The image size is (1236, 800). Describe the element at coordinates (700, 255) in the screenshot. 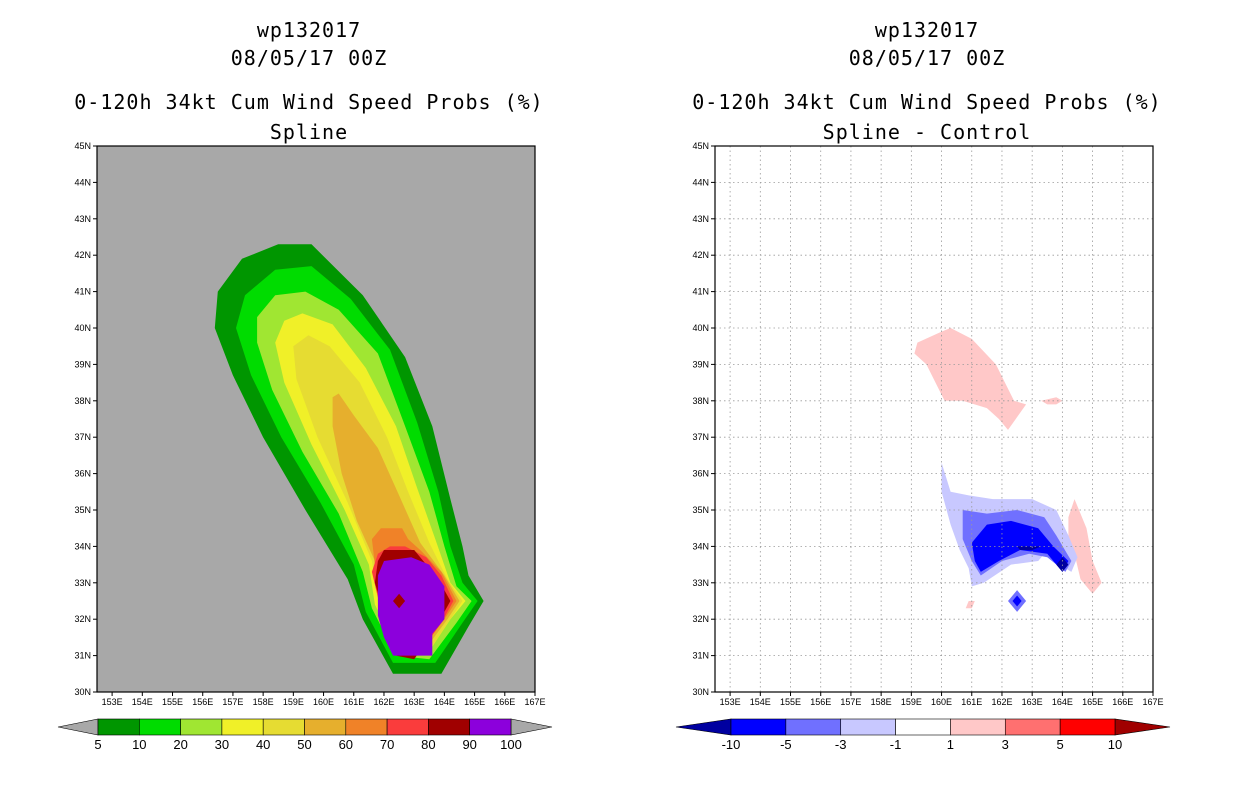

I see `right-ytick-label-42N: 42N` at that location.